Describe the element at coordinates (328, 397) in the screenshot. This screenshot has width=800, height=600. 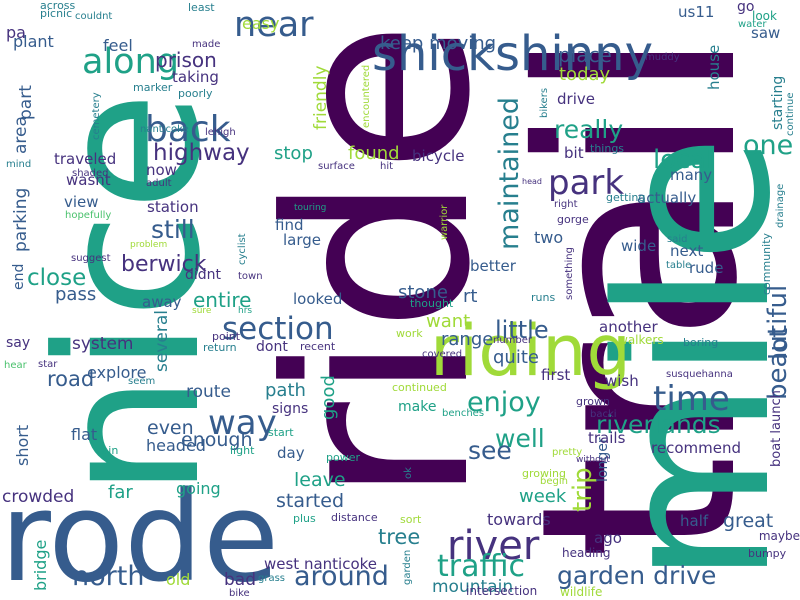
I see `word-good: good` at that location.